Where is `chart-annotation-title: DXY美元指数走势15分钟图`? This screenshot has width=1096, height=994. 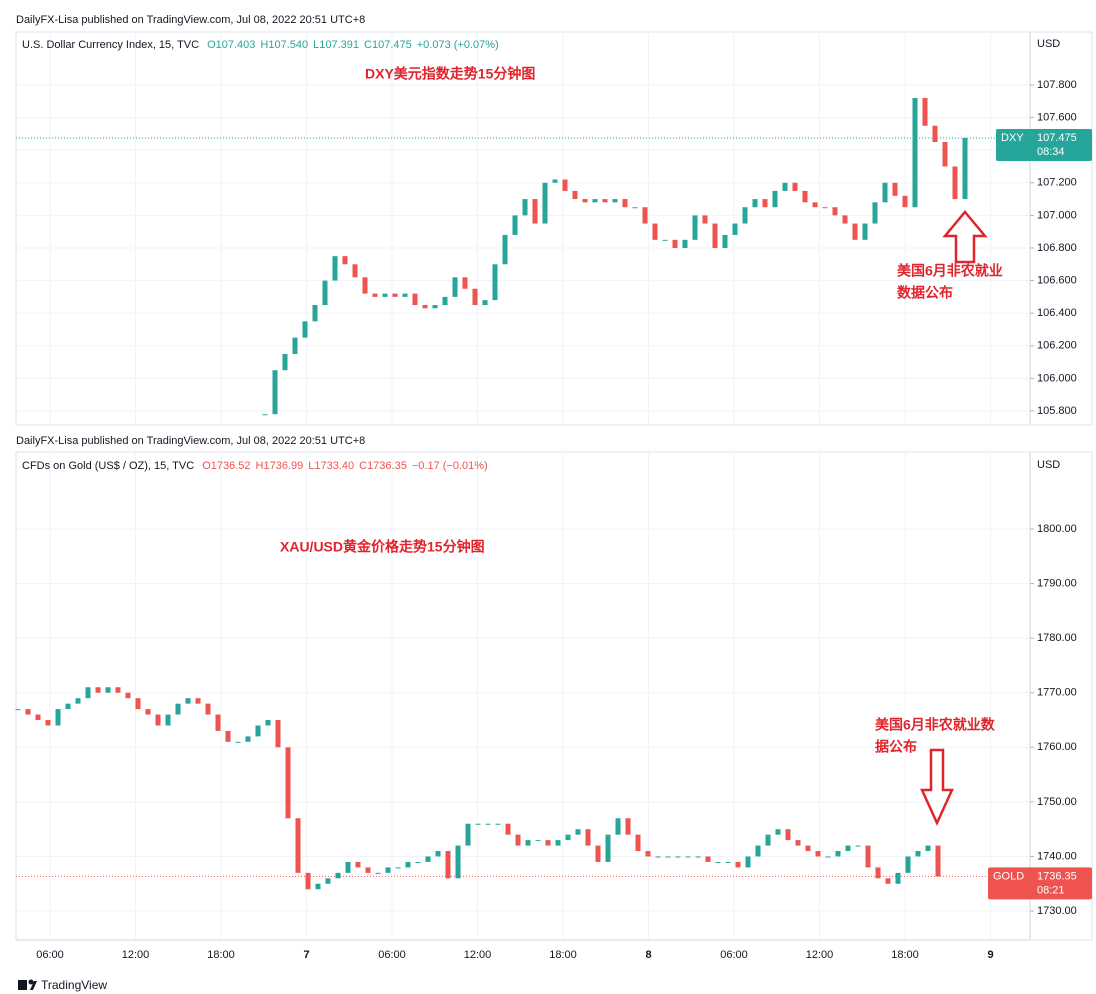
chart-annotation-title: DXY美元指数走势15分钟图 is located at coordinates (450, 74).